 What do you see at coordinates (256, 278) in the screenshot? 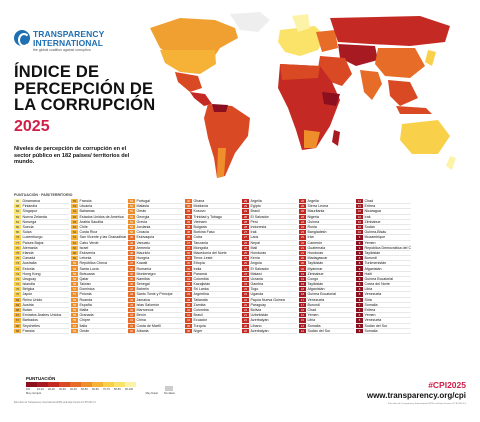
I see `country-name: Ucrania` at bounding box center [256, 278].